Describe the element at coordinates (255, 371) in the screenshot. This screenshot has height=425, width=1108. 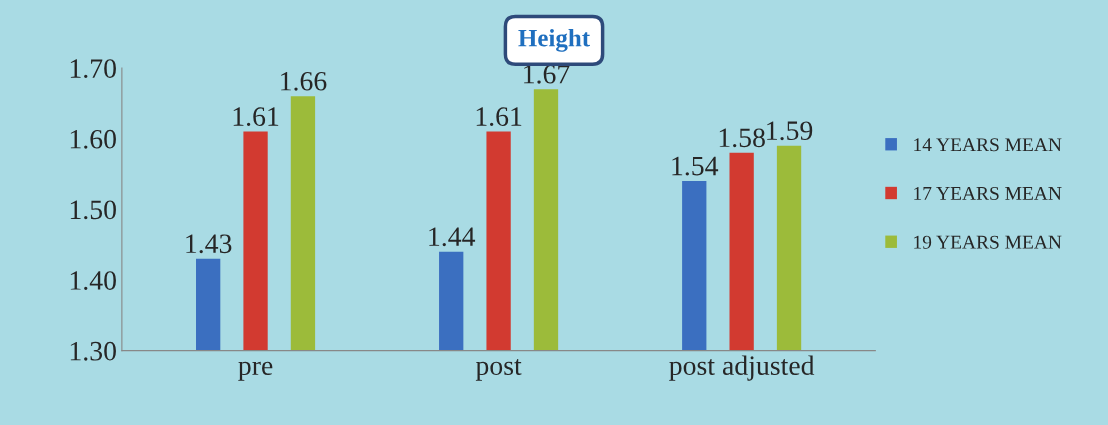
I see `x-tick-label: pre` at that location.